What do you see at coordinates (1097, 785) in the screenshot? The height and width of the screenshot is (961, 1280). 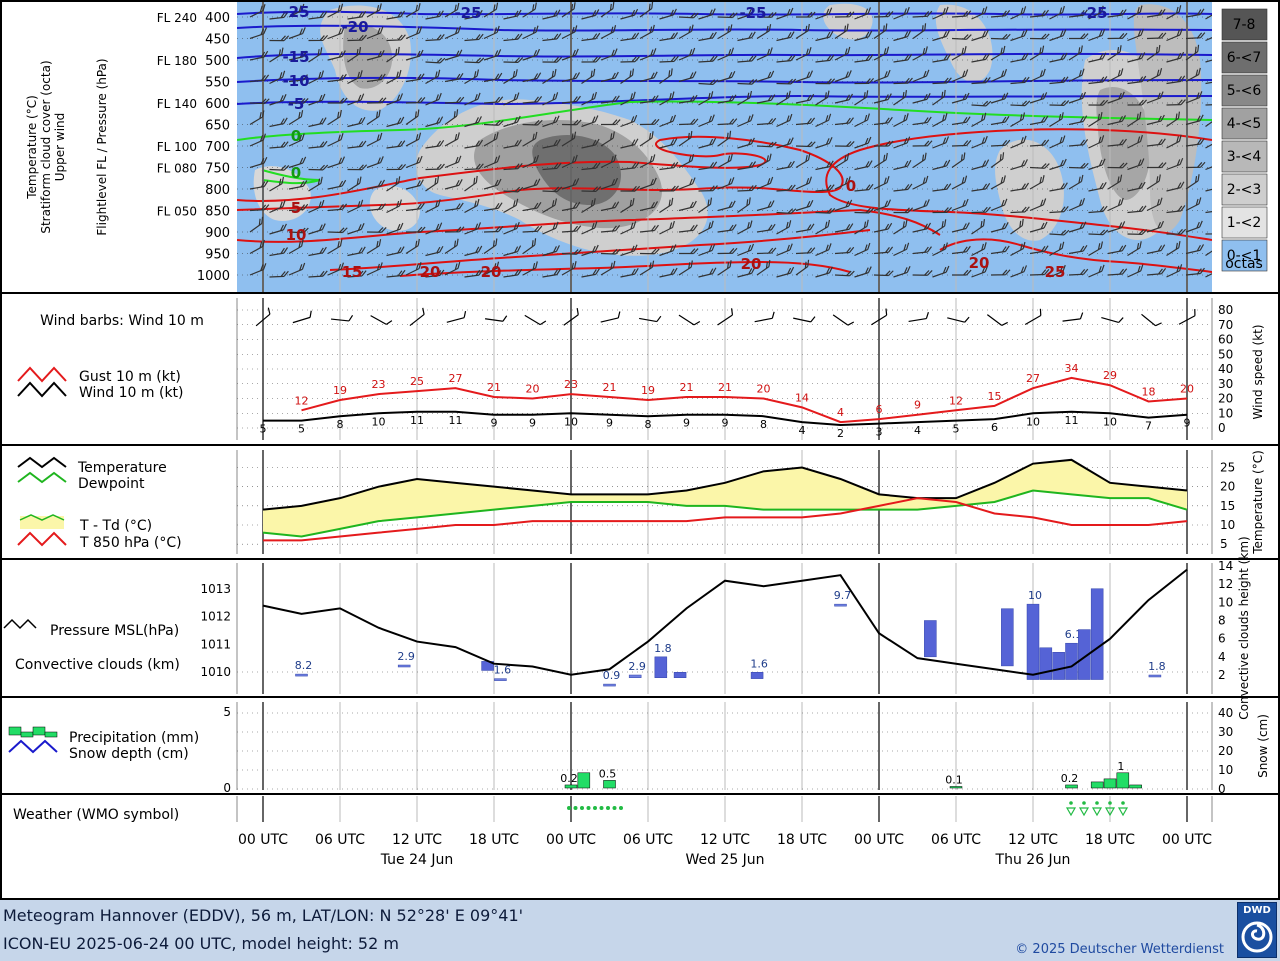 I see `precipitation-bar` at bounding box center [1097, 785].